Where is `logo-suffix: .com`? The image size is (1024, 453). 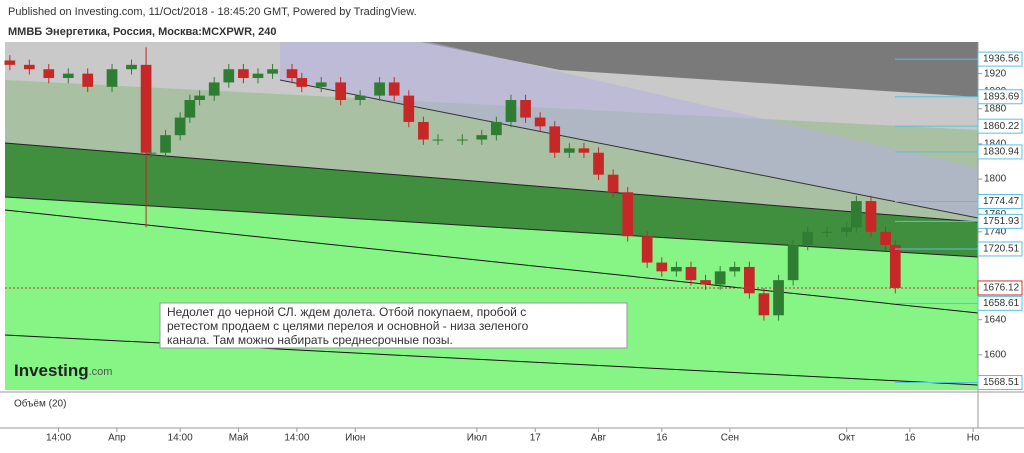 logo-suffix: .com is located at coordinates (101, 372).